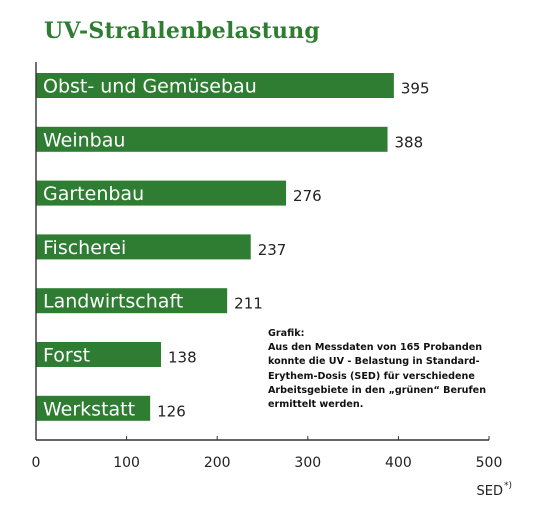  Describe the element at coordinates (84, 248) in the screenshot. I see `bar-category-label: Fischerei` at that location.